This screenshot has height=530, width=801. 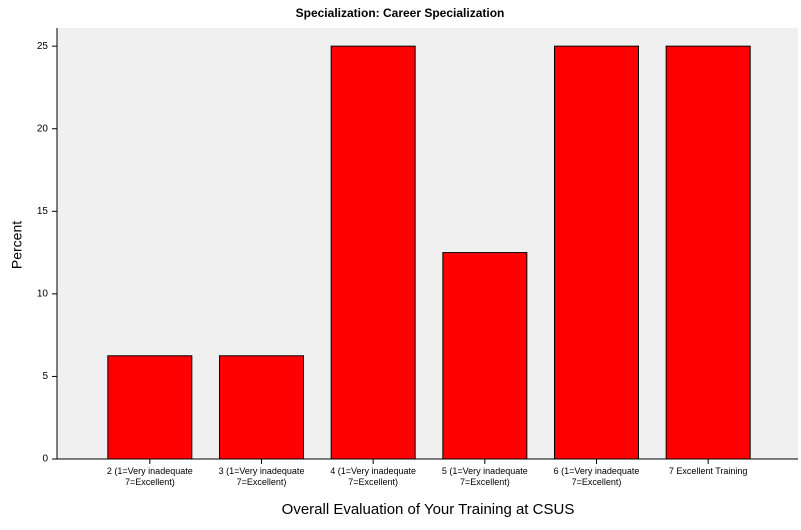 What do you see at coordinates (262, 476) in the screenshot?
I see `x-tick-label: 3 (1=Very inadequate 7=Excellent)` at bounding box center [262, 476].